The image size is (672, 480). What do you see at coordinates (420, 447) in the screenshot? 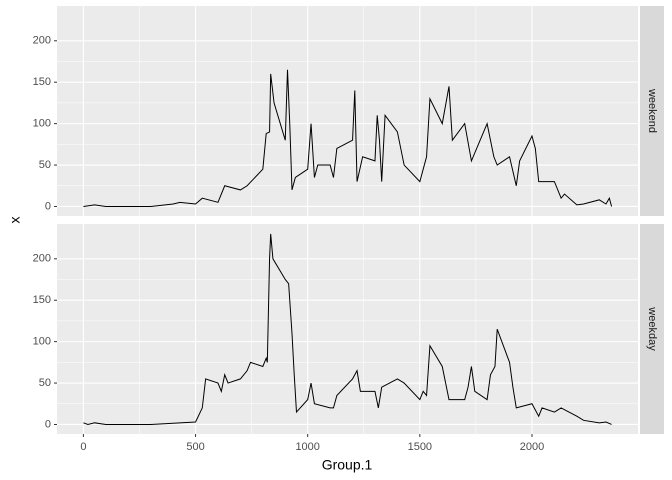
I see `x-tick-label: 1500` at bounding box center [420, 447].